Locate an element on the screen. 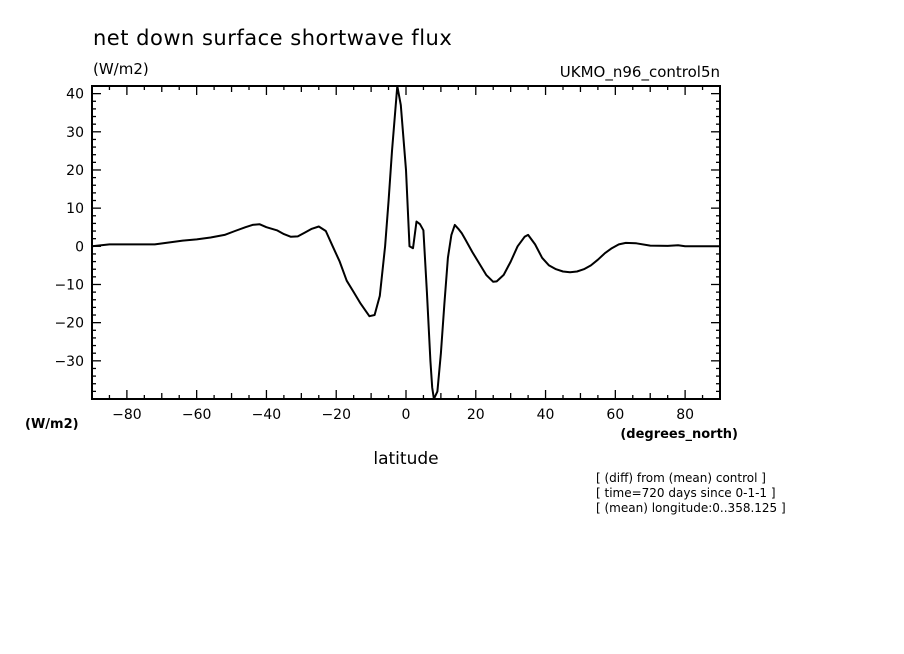 The image size is (904, 654). note-line-2: [ time=720 days since 0-1-1 ] is located at coordinates (686, 493).